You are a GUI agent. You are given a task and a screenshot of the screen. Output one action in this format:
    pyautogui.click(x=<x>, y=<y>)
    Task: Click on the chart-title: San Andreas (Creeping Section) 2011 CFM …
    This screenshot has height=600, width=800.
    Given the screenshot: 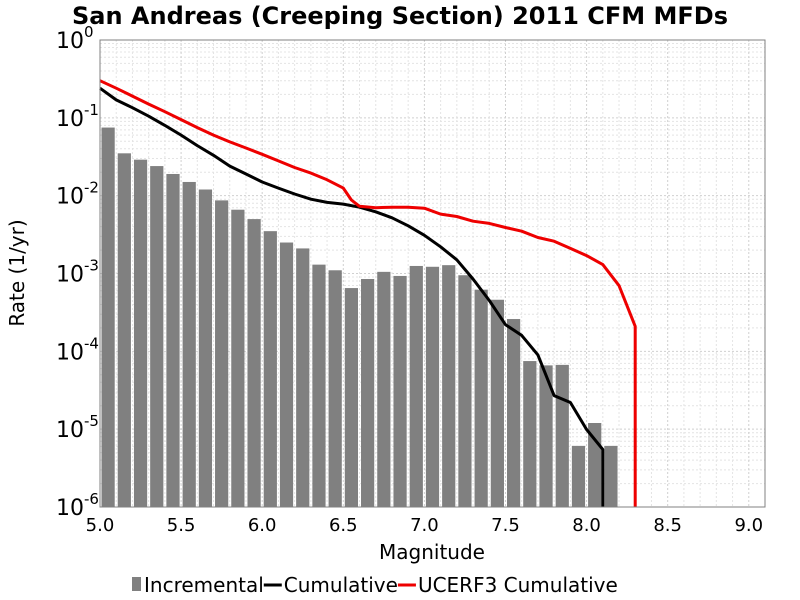 What is the action you would take?
    pyautogui.click(x=400, y=16)
    